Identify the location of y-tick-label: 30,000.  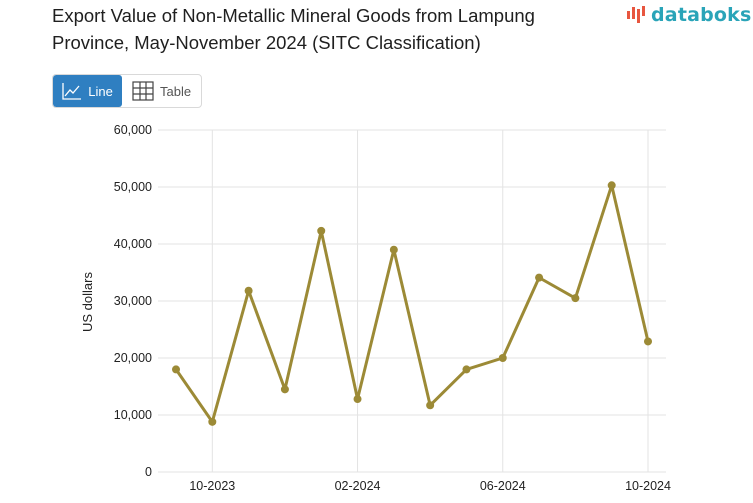
(133, 301).